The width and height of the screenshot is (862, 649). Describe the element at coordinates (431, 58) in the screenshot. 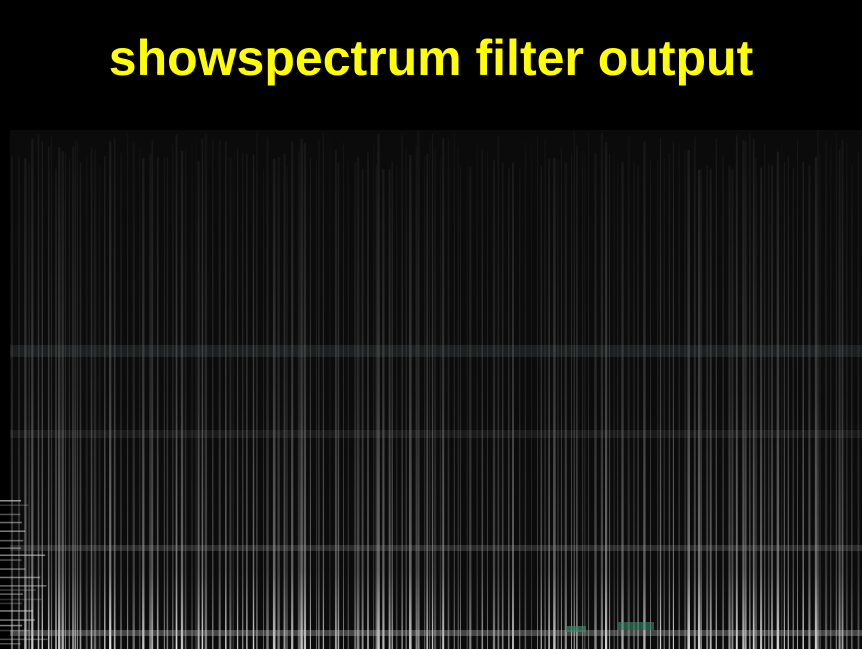

I see `title: showspectrum filter output` at that location.